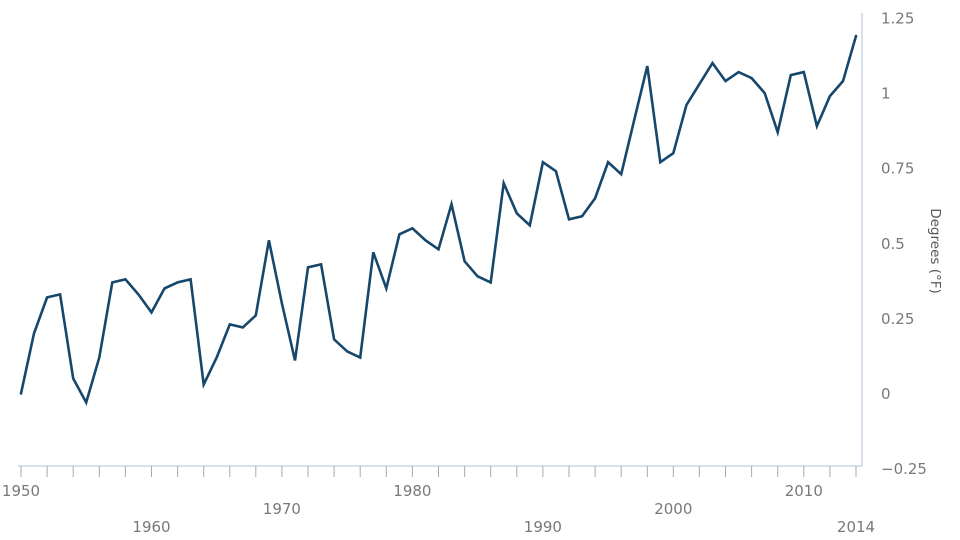  Describe the element at coordinates (904, 469) in the screenshot. I see `y-tick-label: −0.25` at that location.